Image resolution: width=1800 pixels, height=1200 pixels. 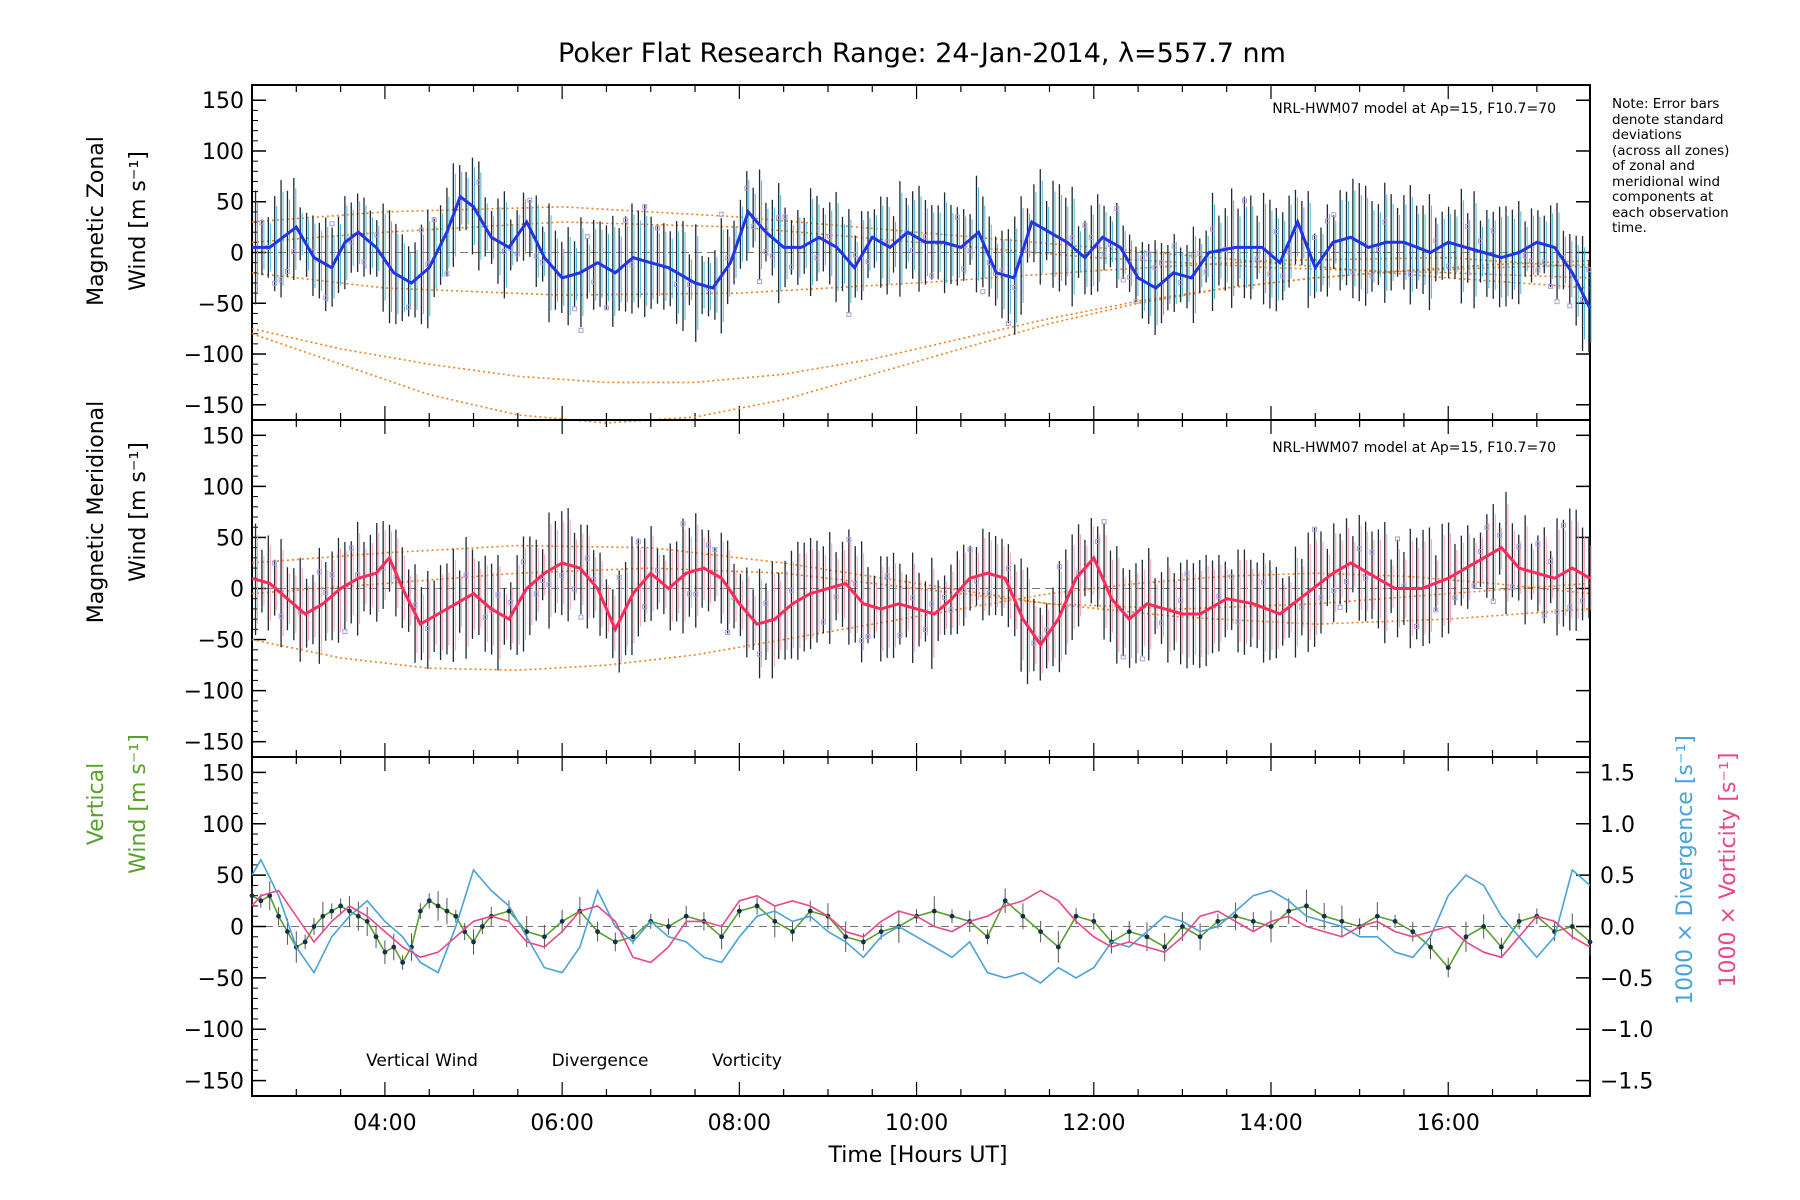 What do you see at coordinates (221, 979) in the screenshot?
I see `y-tick-label: −50` at bounding box center [221, 979].